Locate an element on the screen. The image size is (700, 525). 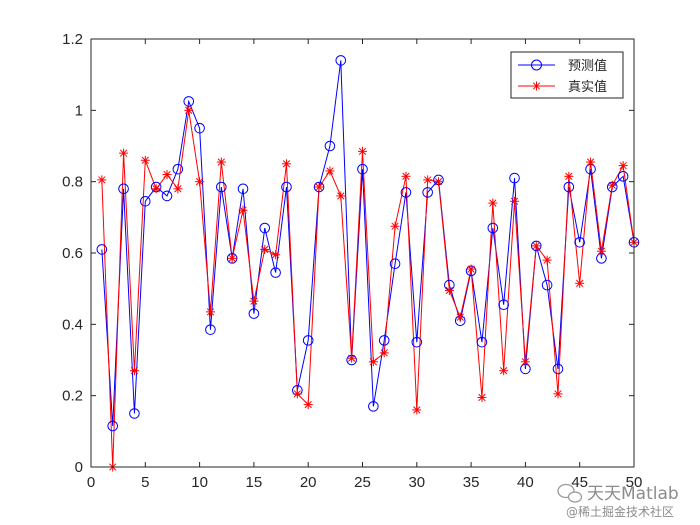
x-tick-label: 0 is located at coordinates (91, 482).